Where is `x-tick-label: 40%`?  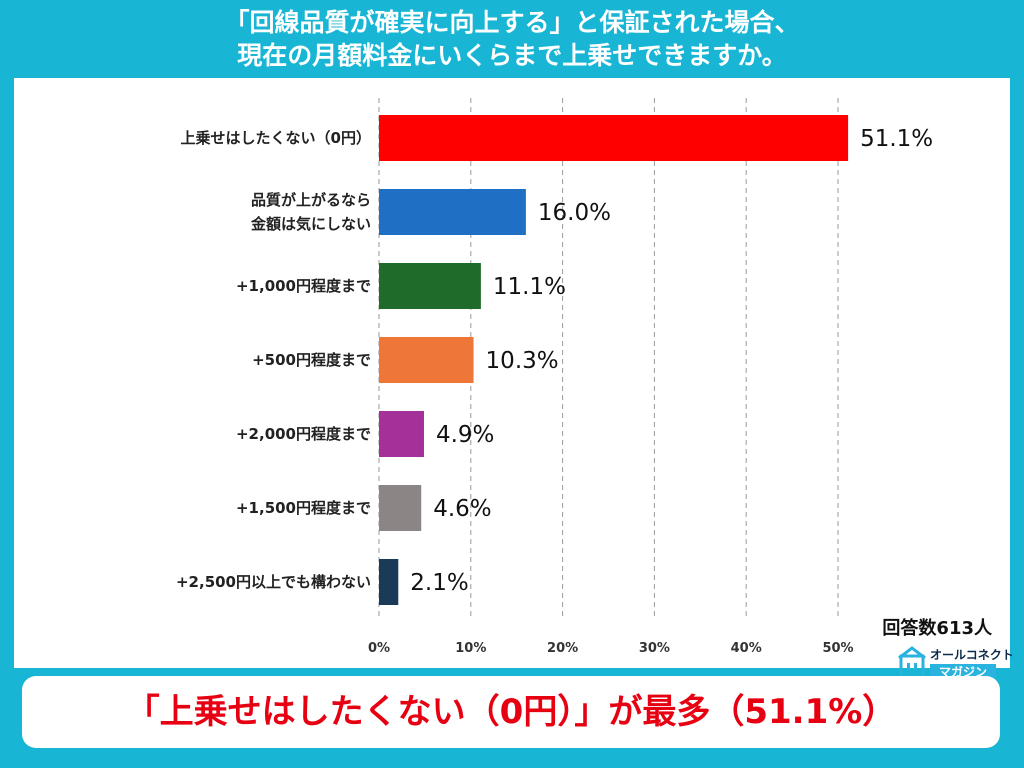 x-tick-label: 40% is located at coordinates (746, 648).